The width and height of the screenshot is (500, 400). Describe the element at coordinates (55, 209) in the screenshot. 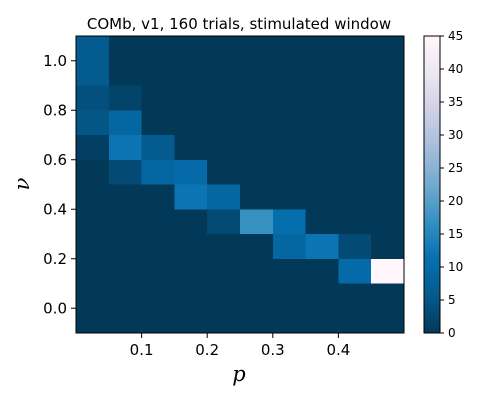

I see `y-tick-label: 0.4` at that location.